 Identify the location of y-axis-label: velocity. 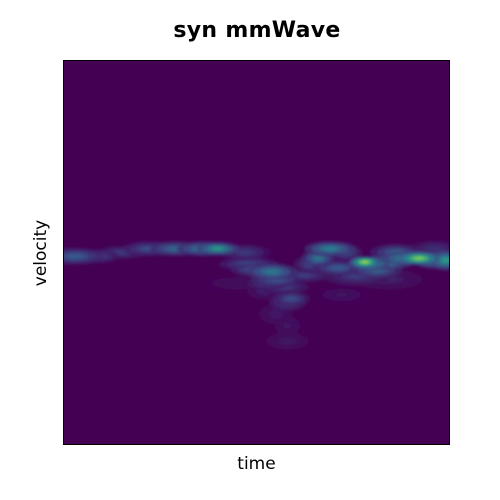
(41, 253).